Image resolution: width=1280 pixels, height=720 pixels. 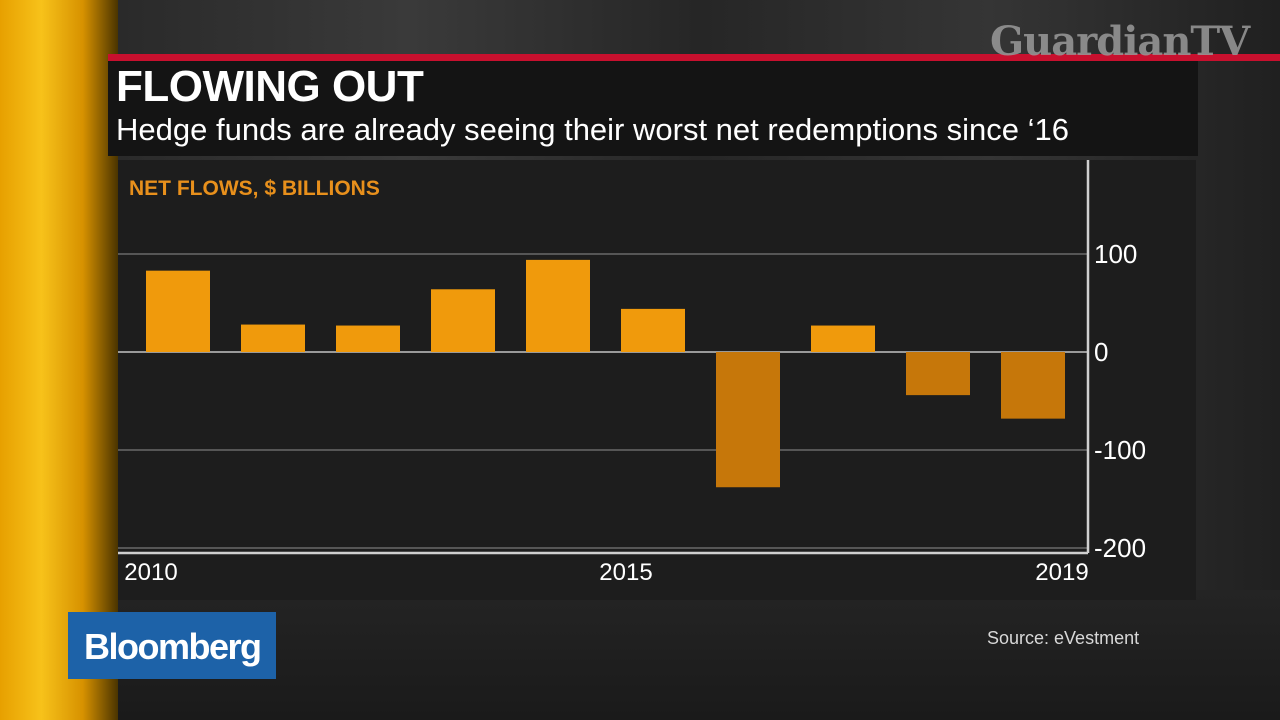 I want to click on source-note: Source: eVestment, so click(x=1063, y=638).